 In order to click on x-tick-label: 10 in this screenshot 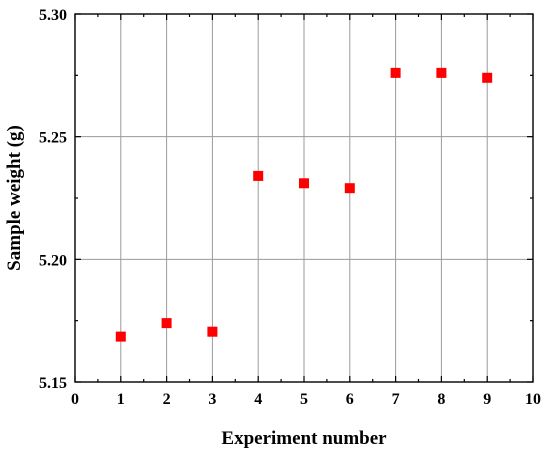, I will do `click(533, 399)`.